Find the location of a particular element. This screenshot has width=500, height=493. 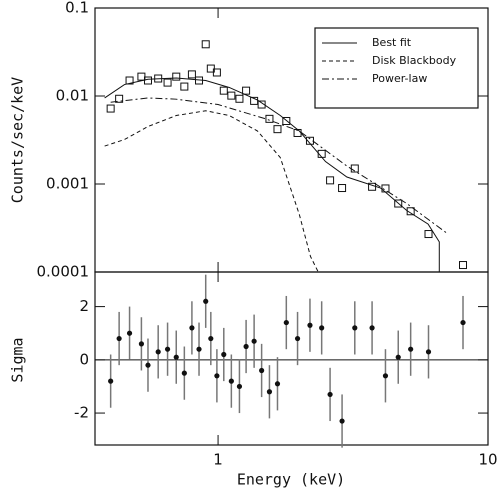

legend-box is located at coordinates (396, 68).